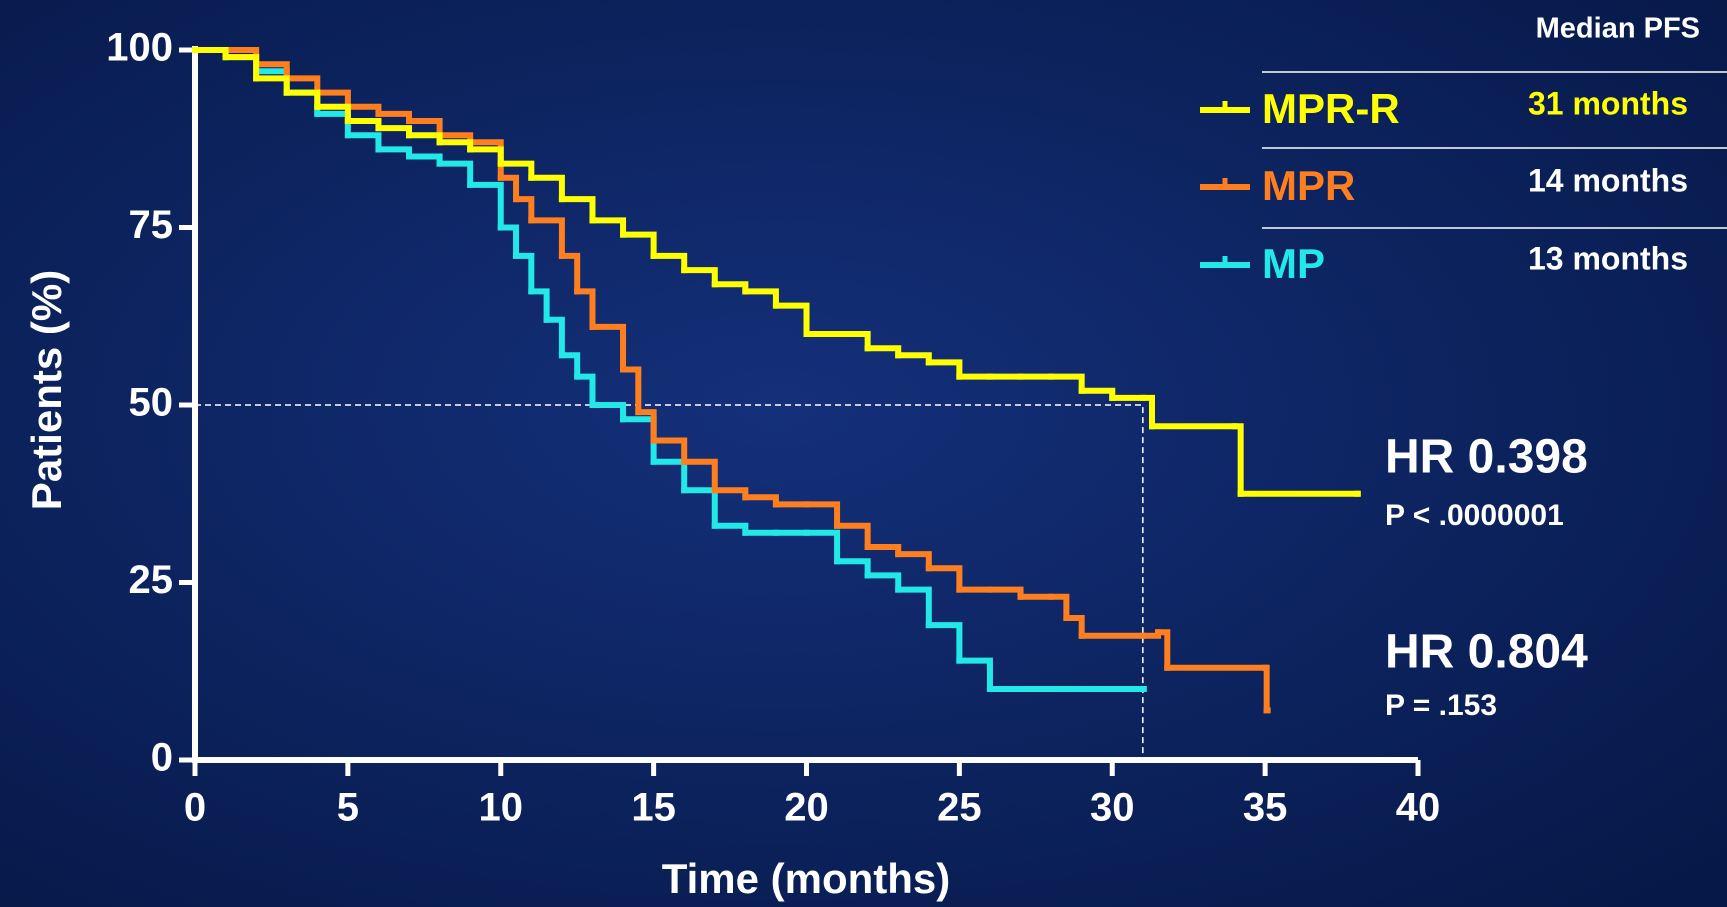  Describe the element at coordinates (46, 390) in the screenshot. I see `y-axis-title: Patients (%)` at that location.